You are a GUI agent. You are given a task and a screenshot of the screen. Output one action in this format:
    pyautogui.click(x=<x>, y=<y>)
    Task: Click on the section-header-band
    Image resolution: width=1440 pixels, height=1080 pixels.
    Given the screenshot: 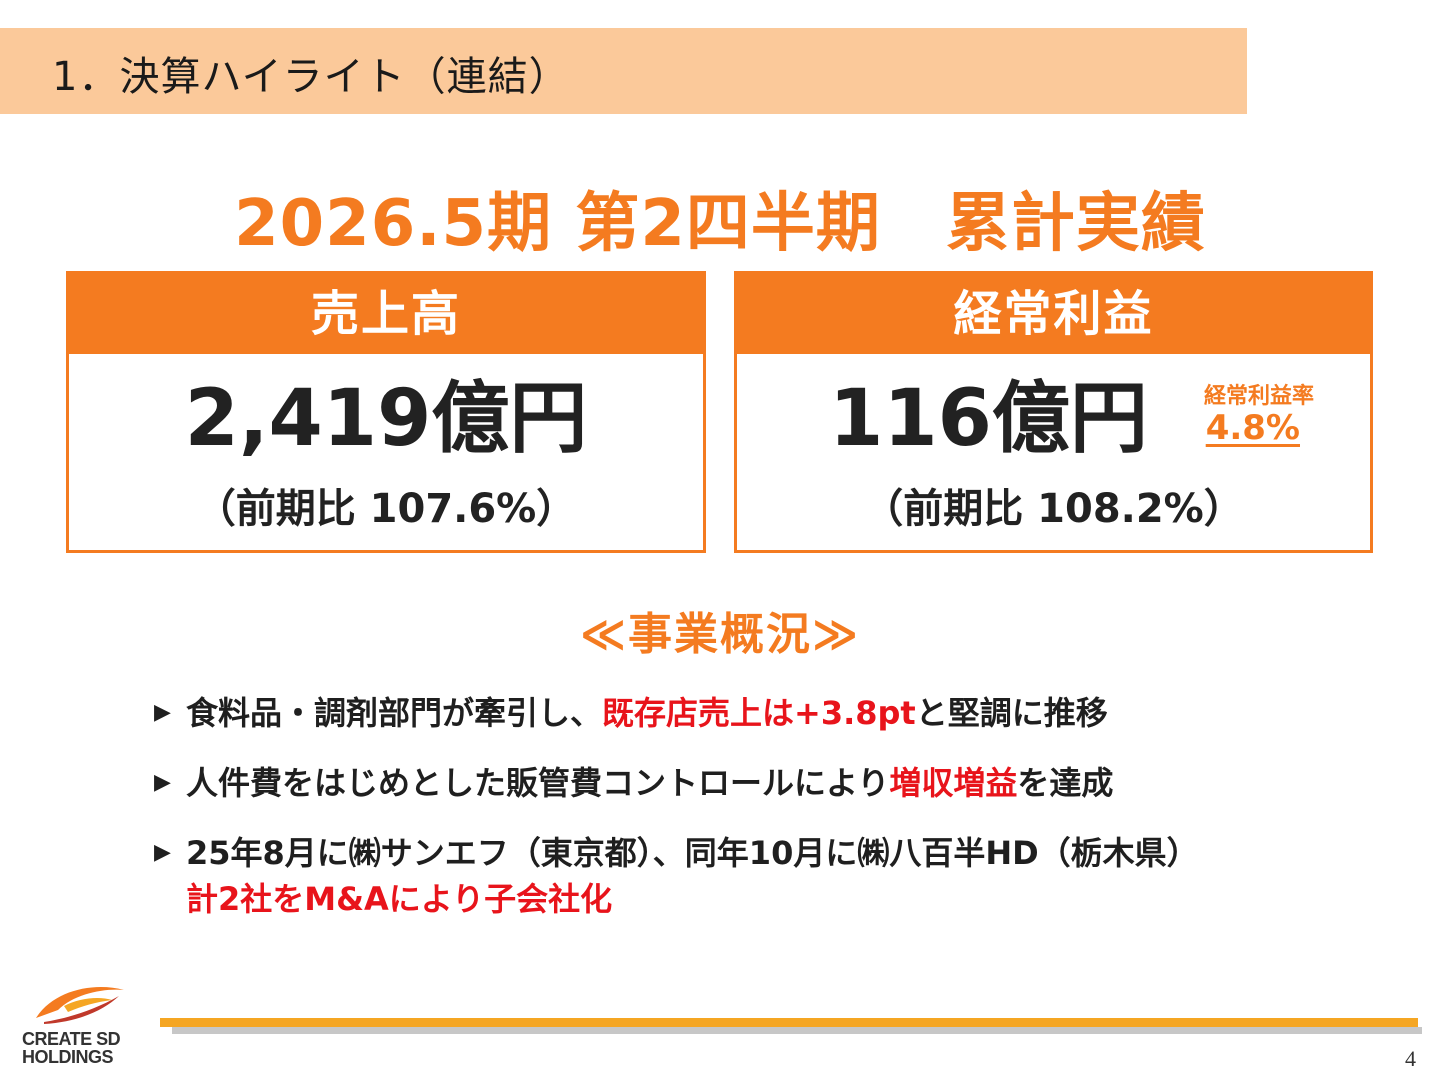 What is the action you would take?
    pyautogui.click(x=623, y=71)
    